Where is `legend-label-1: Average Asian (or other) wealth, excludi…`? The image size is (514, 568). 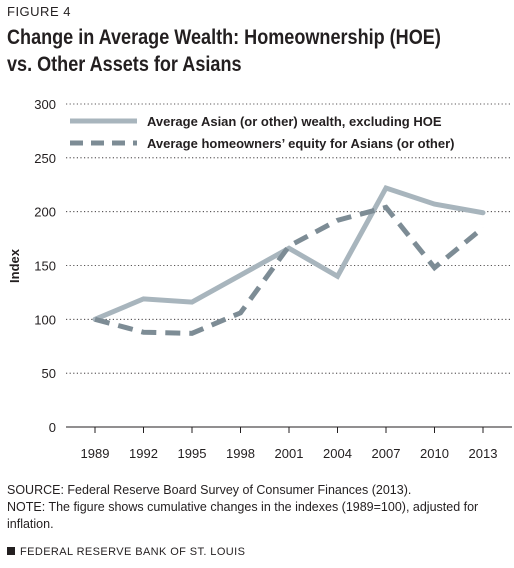 legend-label-1: Average Asian (or other) wealth, excludi… is located at coordinates (294, 121).